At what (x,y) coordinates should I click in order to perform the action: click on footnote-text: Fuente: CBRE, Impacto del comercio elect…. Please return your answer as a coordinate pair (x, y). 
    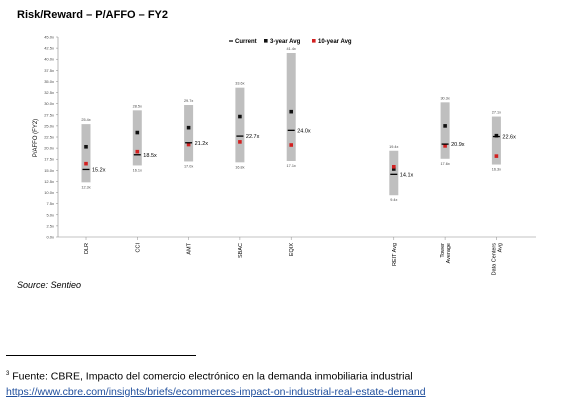
    Looking at the image, I should click on (211, 376).